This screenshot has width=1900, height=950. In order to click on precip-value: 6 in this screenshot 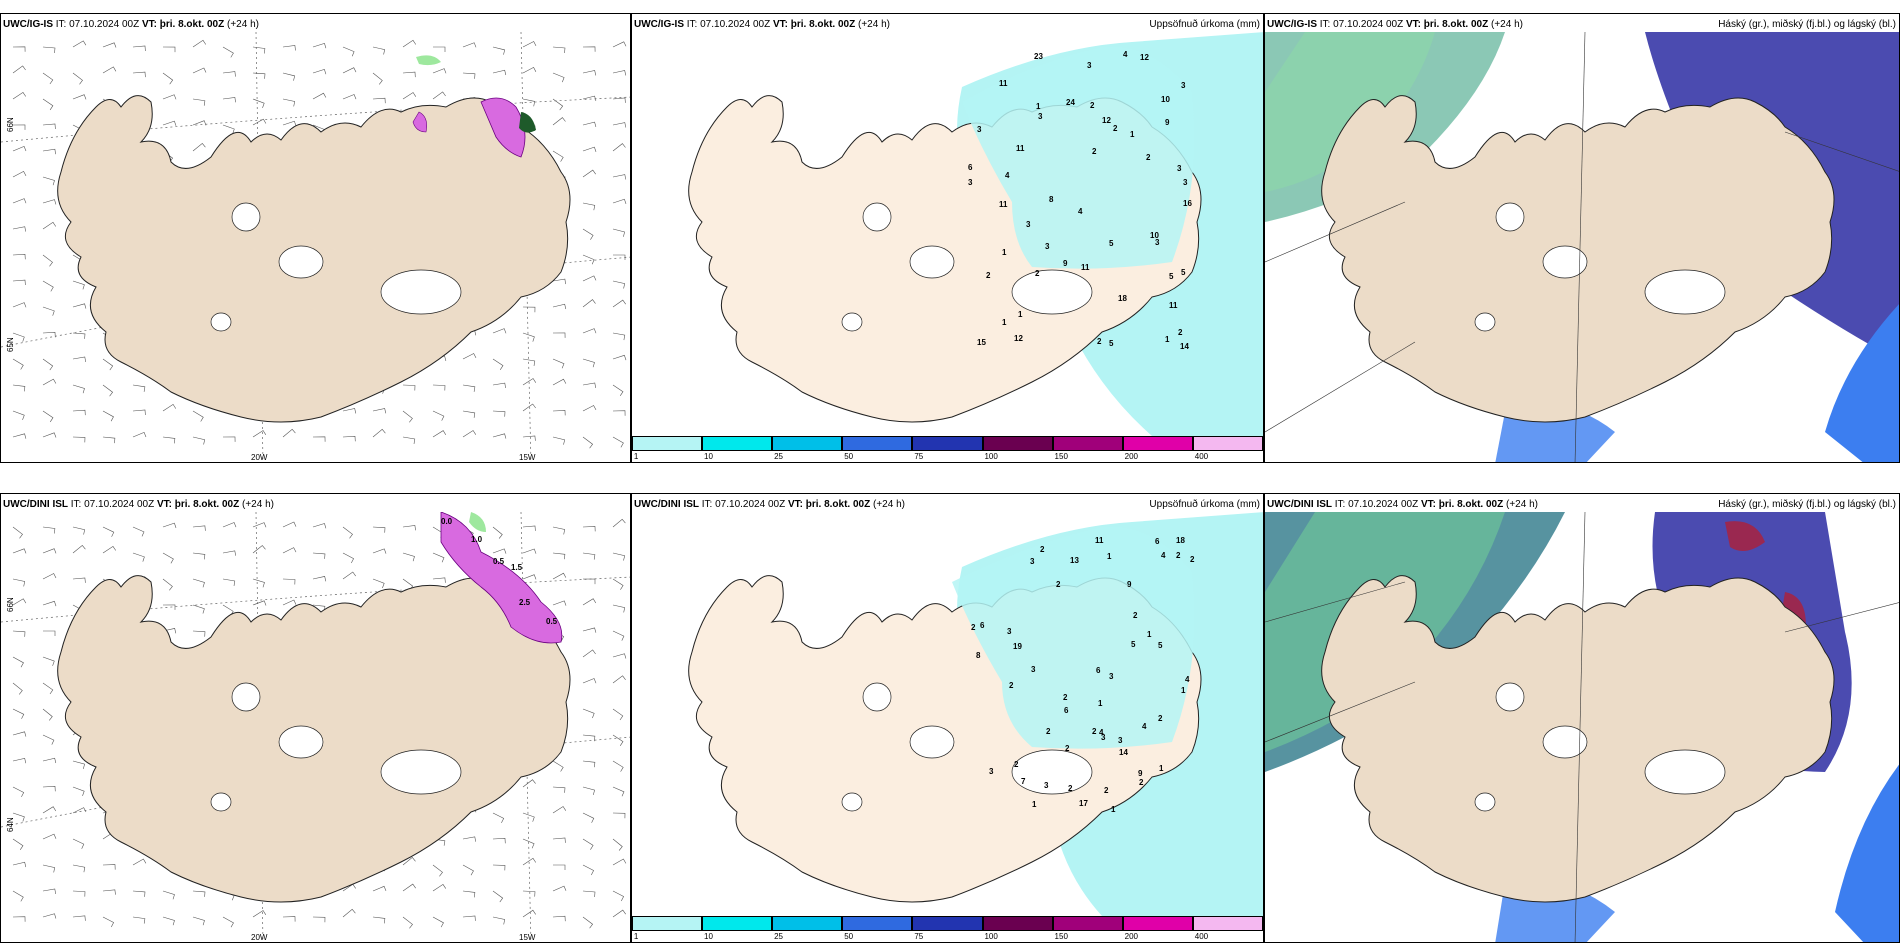, I will do `click(1066, 710)`.